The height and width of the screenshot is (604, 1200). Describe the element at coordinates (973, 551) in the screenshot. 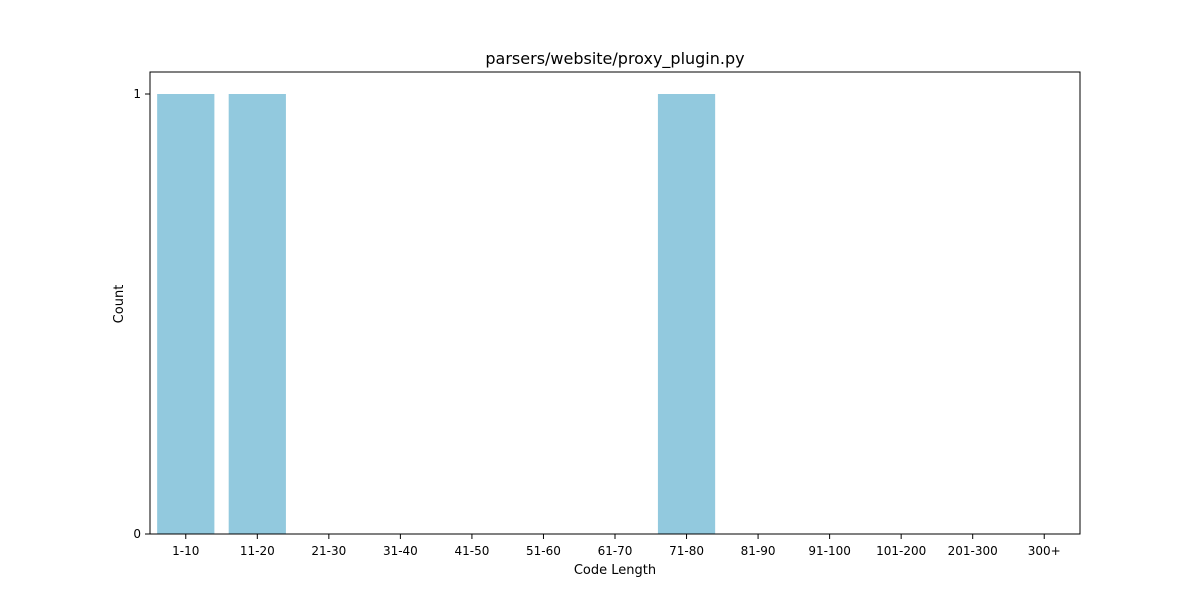

I see `x-tick-label: 201-300` at that location.